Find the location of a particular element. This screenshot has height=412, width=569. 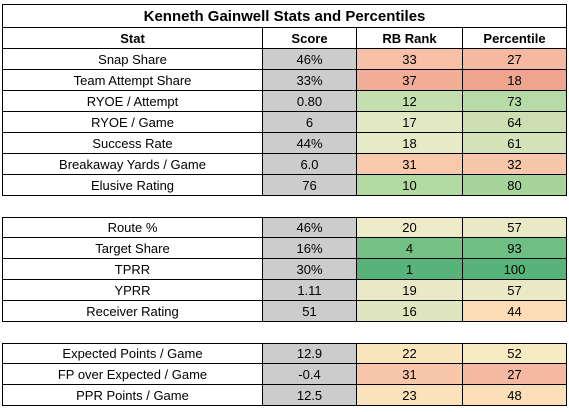

table-title: Kenneth Gainwell Stats and Percentiles is located at coordinates (284, 16).